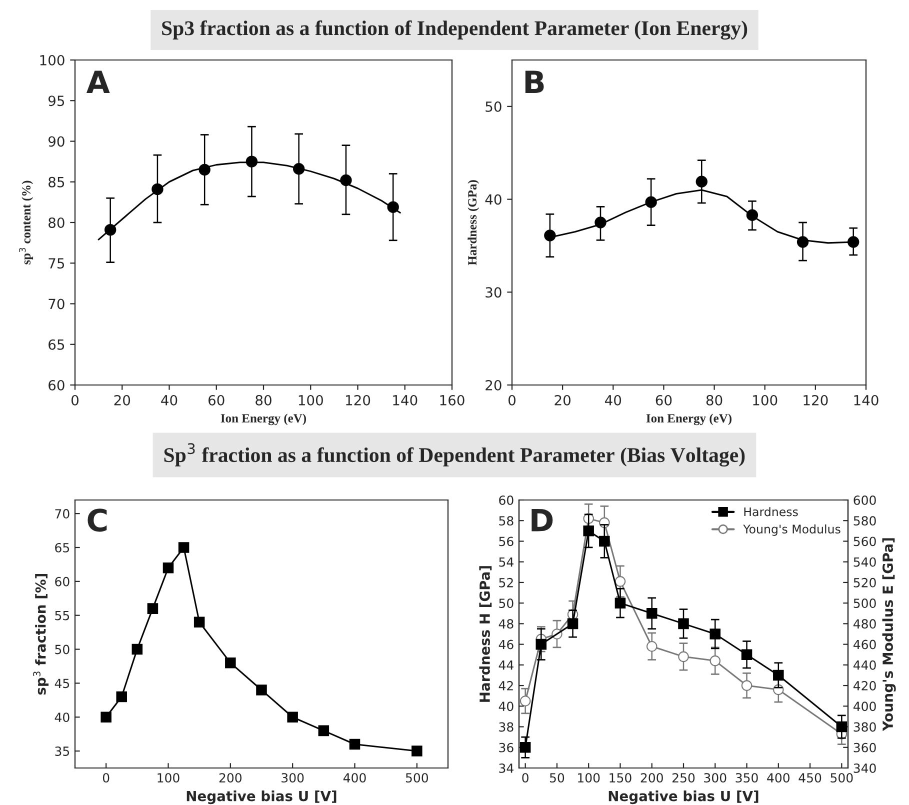 This screenshot has height=805, width=909. What do you see at coordinates (791, 530) in the screenshot?
I see `legend-label: Young's Modulus` at bounding box center [791, 530].